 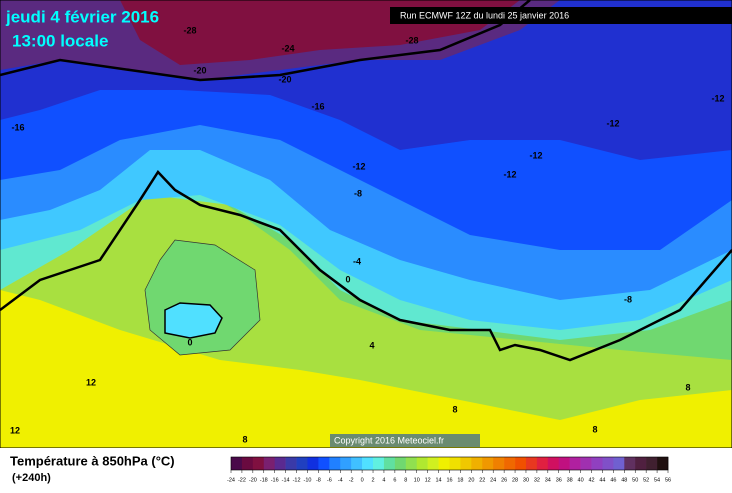 What do you see at coordinates (371, 345) in the screenshot?
I see `contour-label: 4` at bounding box center [371, 345].